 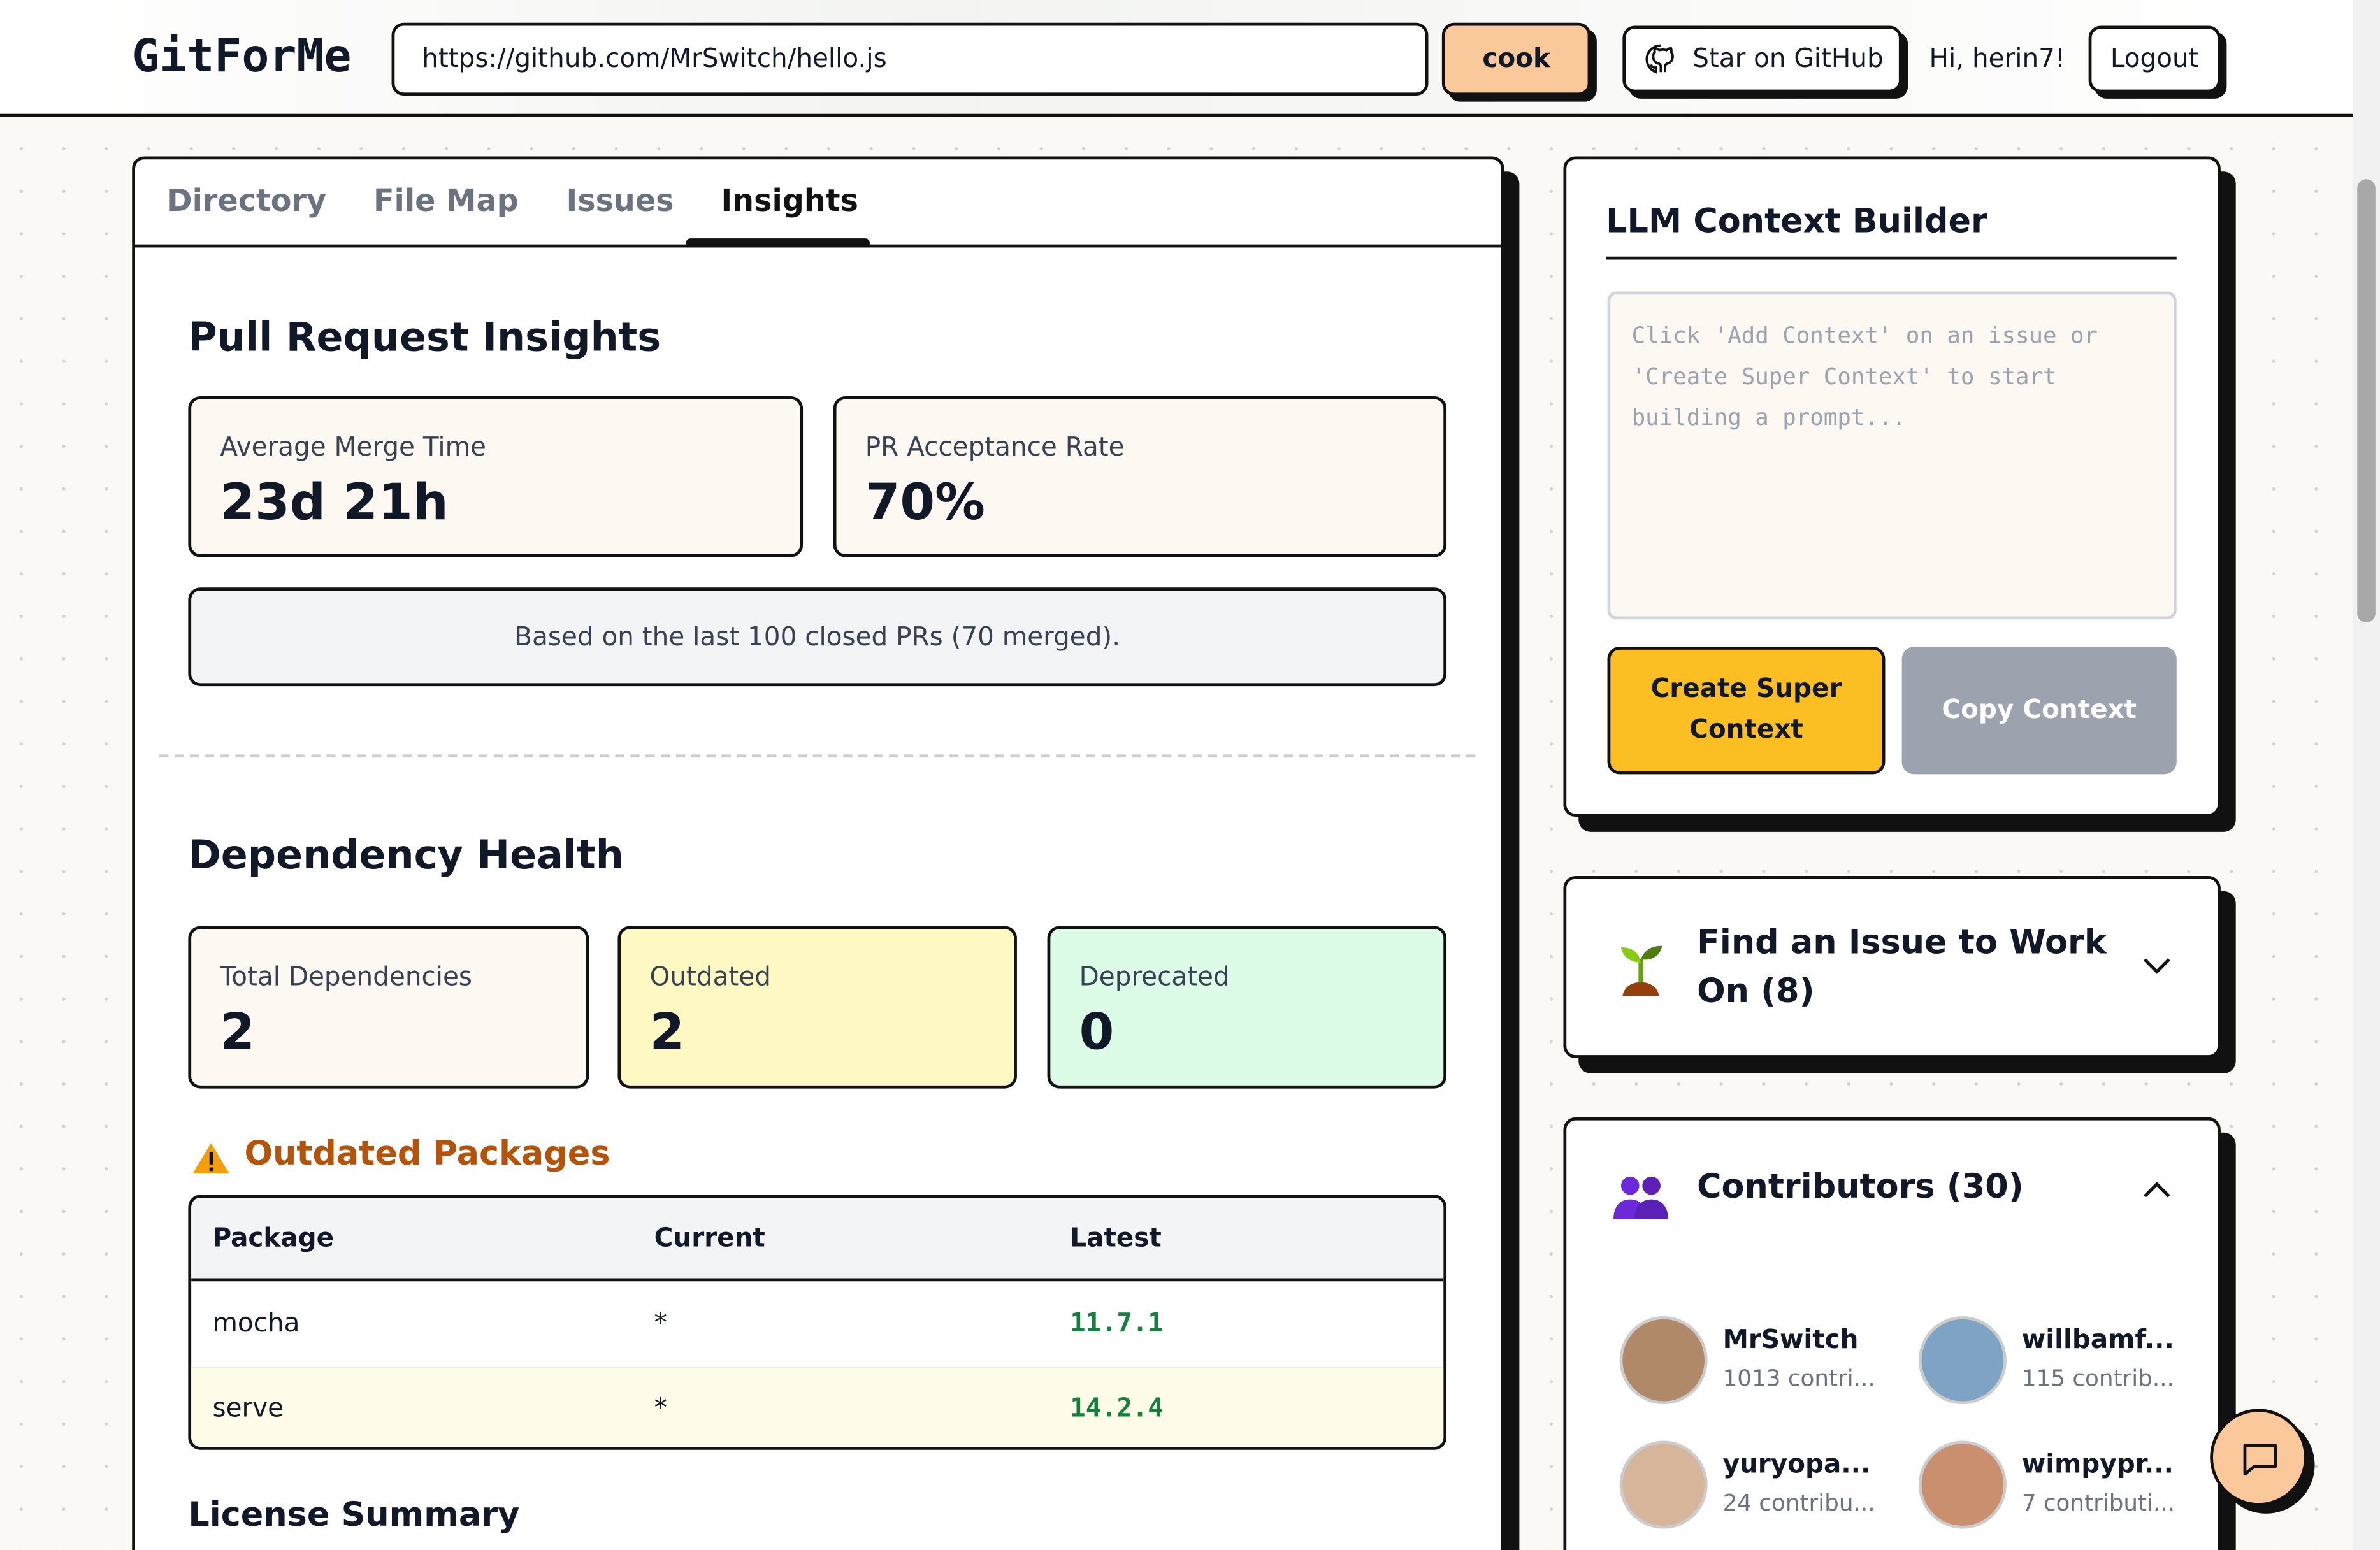 I want to click on stat-label: Average Merge Time, so click(x=353, y=448).